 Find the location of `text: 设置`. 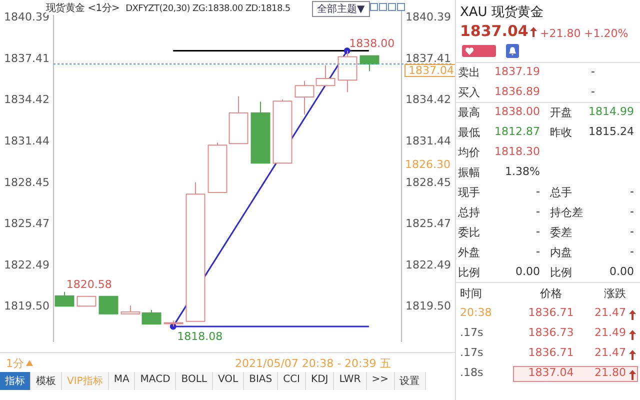

text: 设置 is located at coordinates (410, 381).